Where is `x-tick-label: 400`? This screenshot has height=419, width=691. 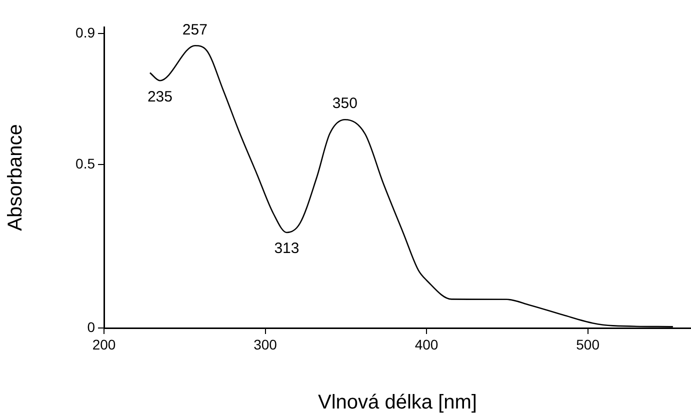 x-tick-label: 400 is located at coordinates (426, 344).